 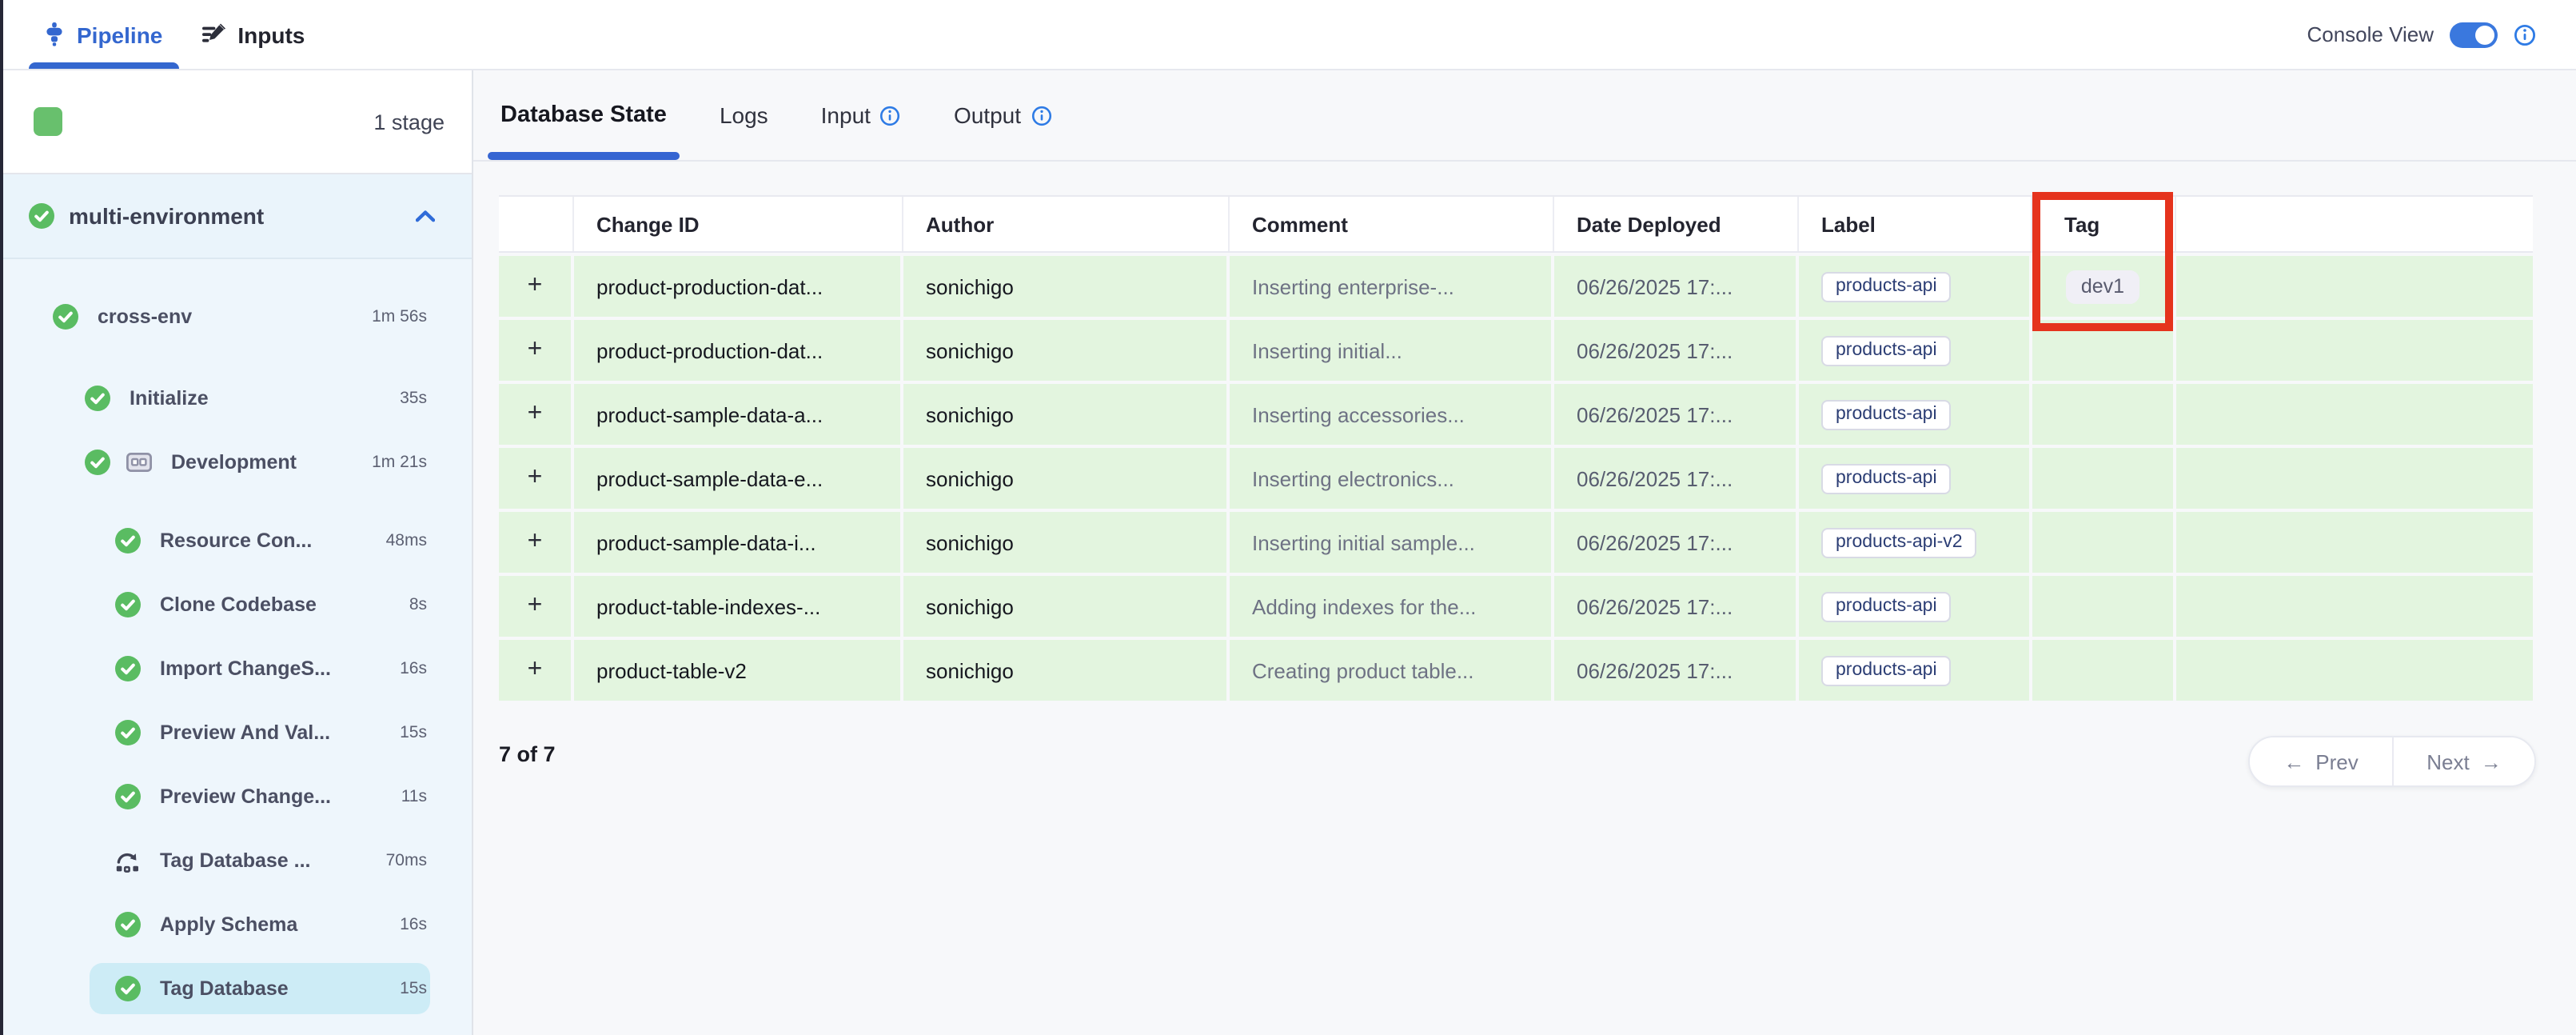 What do you see at coordinates (236, 317) in the screenshot?
I see `step-cross-env: cross-env 1m 56s` at bounding box center [236, 317].